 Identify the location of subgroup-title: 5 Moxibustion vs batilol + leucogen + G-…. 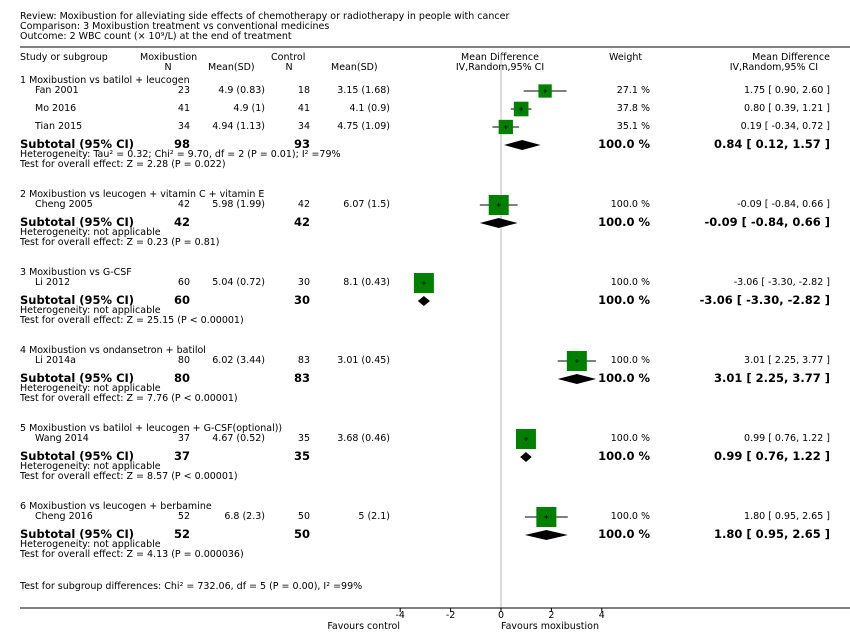
(151, 428).